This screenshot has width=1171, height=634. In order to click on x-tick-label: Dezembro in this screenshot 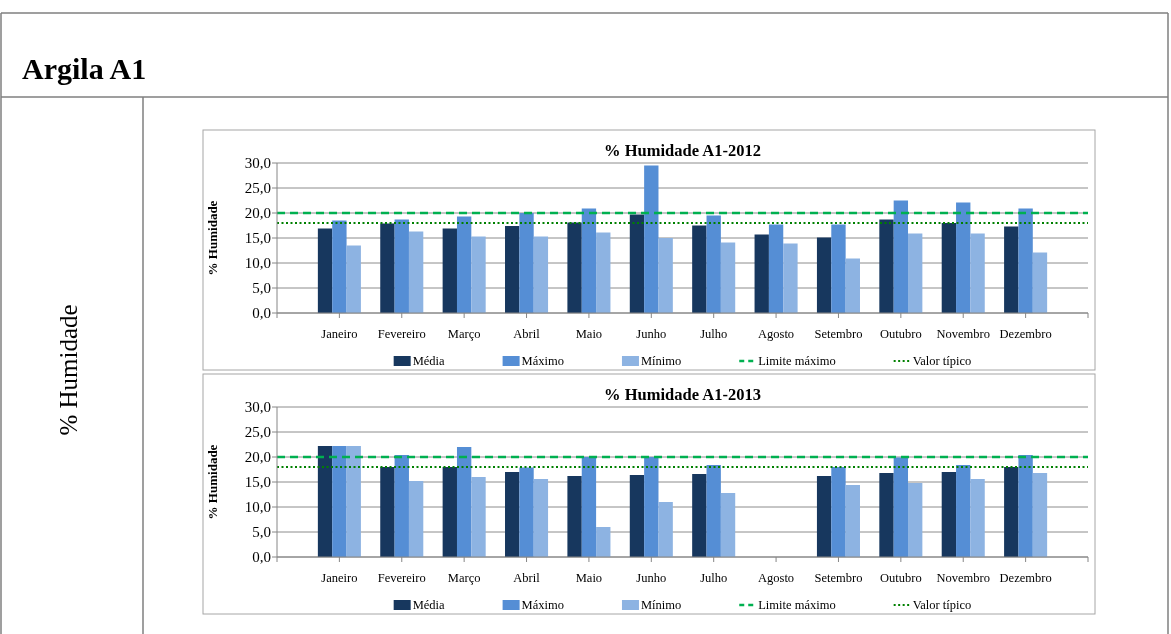, I will do `click(1025, 578)`.